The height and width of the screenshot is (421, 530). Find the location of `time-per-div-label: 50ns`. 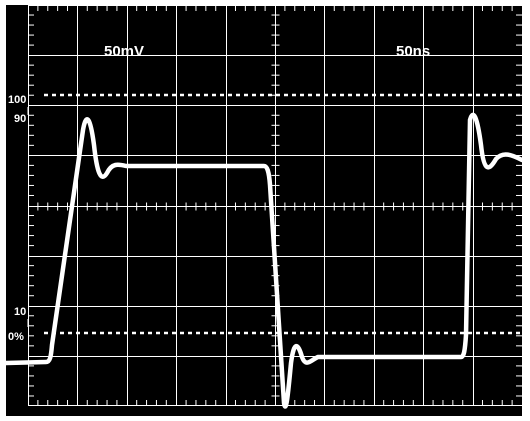

time-per-div-label: 50ns is located at coordinates (413, 51).